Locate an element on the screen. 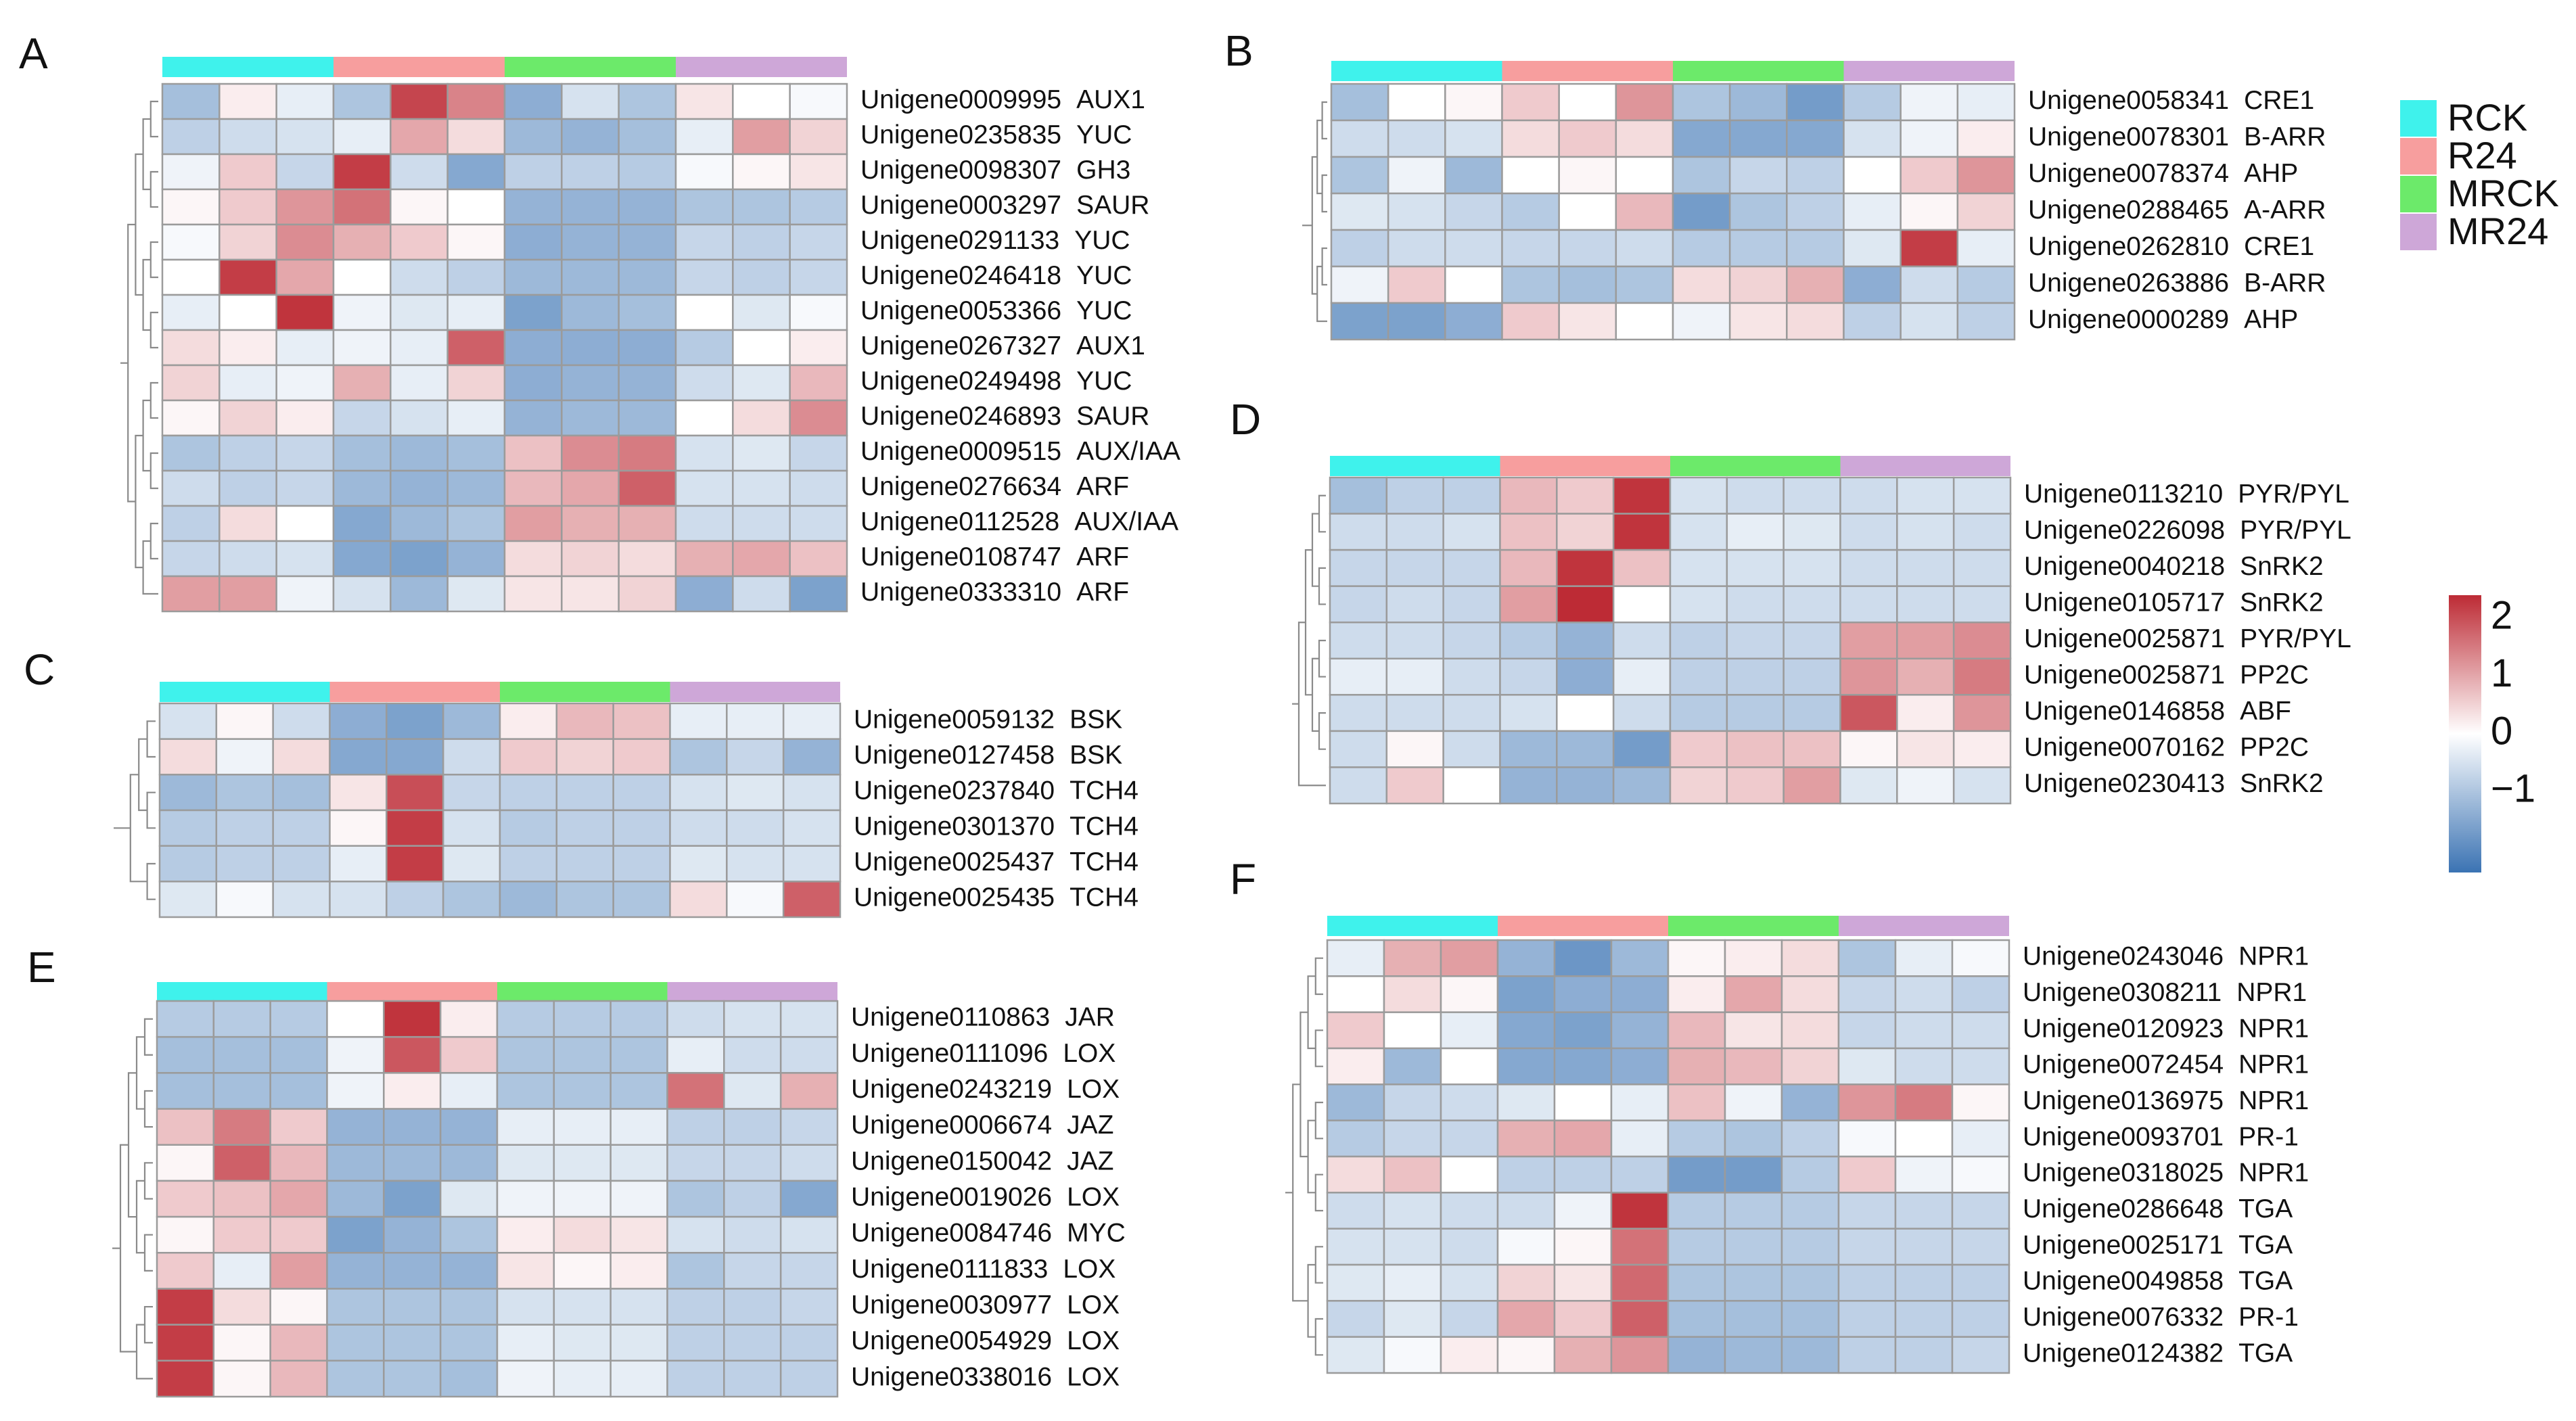 Image resolution: width=2576 pixels, height=1421 pixels. row-label: Unigene0053366 YUC is located at coordinates (996, 310).